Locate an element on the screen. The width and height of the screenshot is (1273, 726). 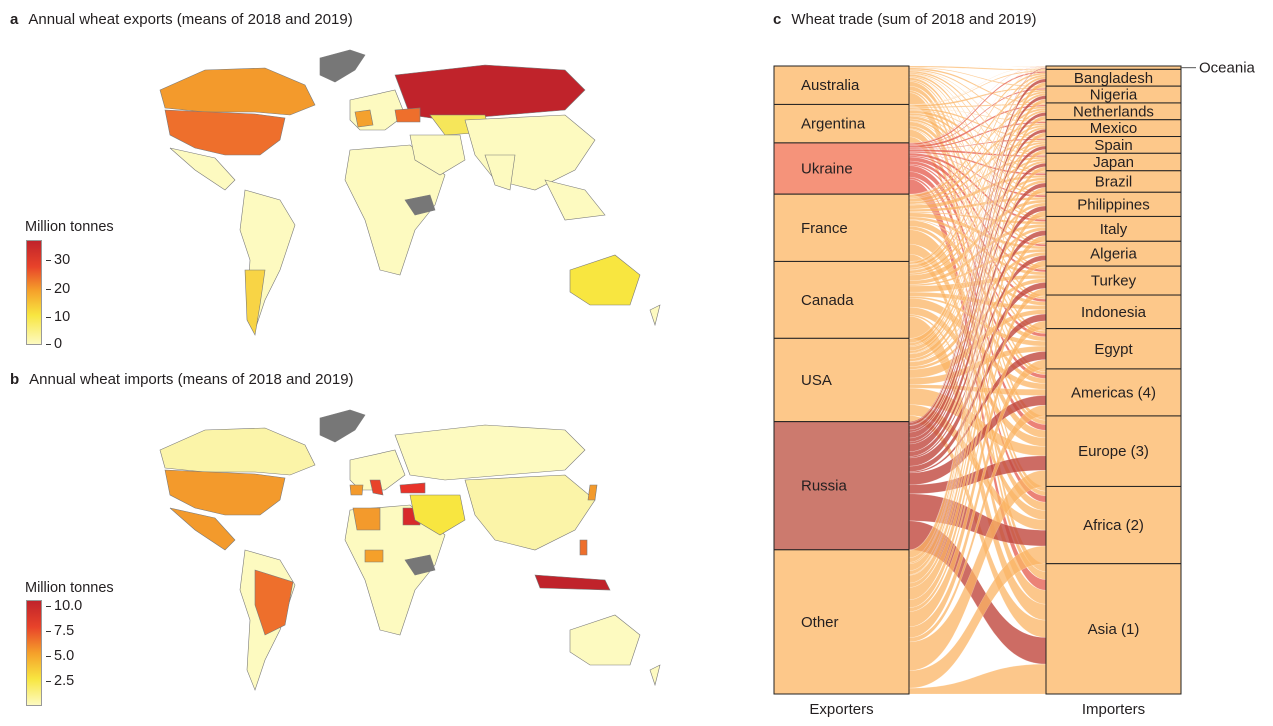
europe-region is located at coordinates (377, 470).